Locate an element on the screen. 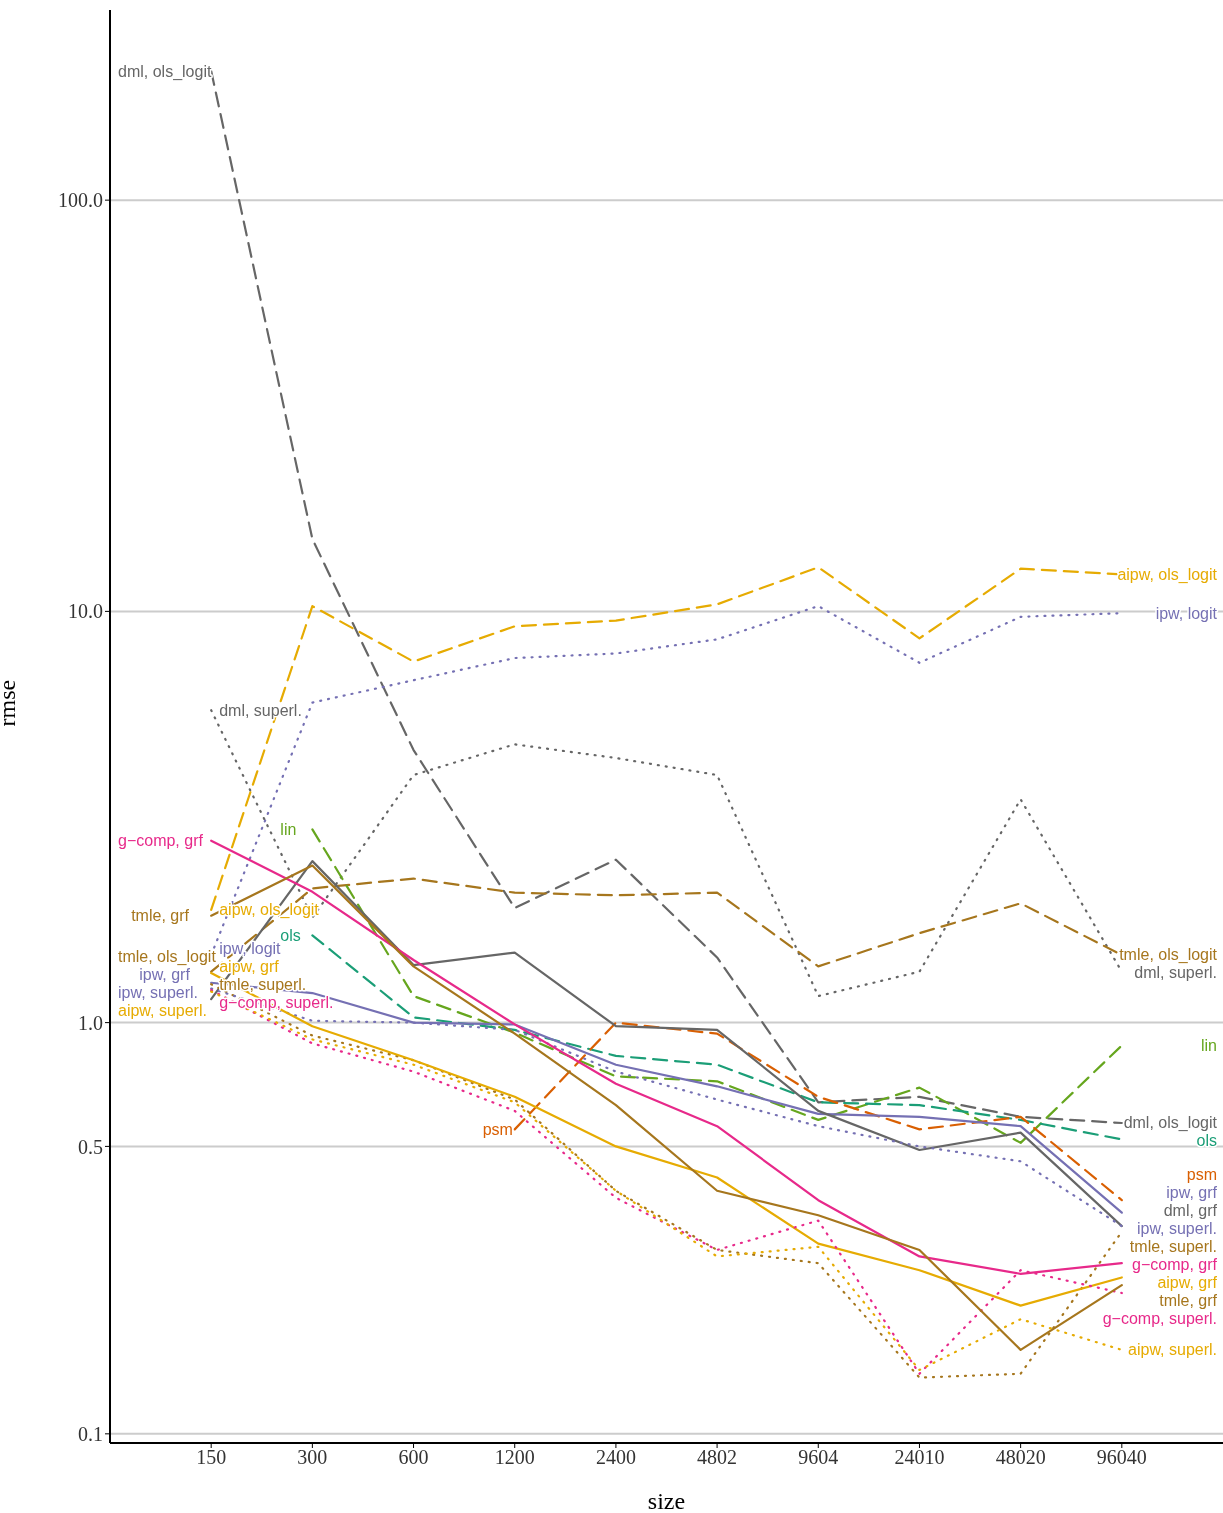  annotation: tmle, ols_logit is located at coordinates (167, 957).